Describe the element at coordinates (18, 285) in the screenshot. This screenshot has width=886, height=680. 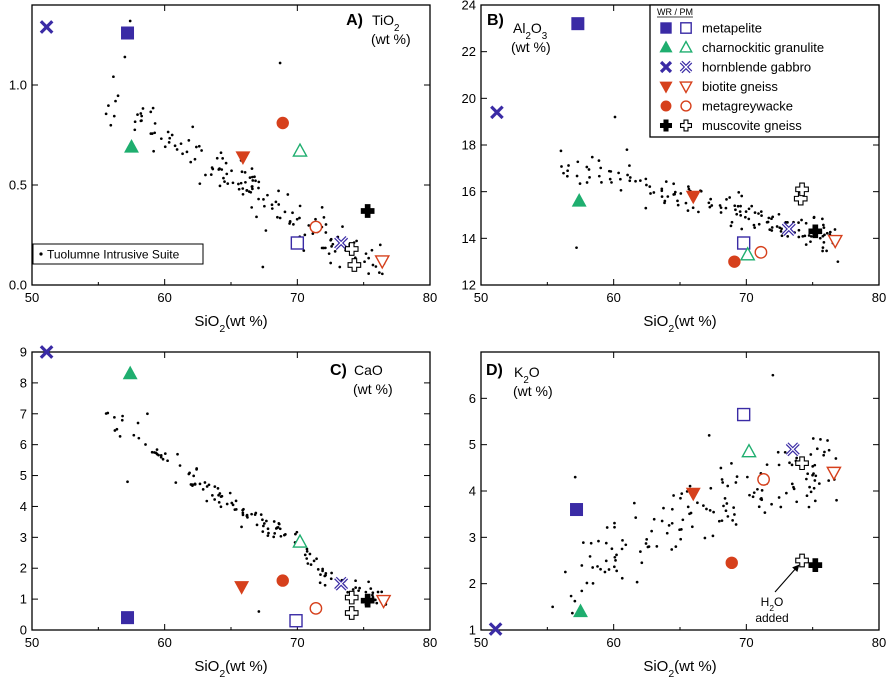
I see `y-tick-label: 0.0` at that location.